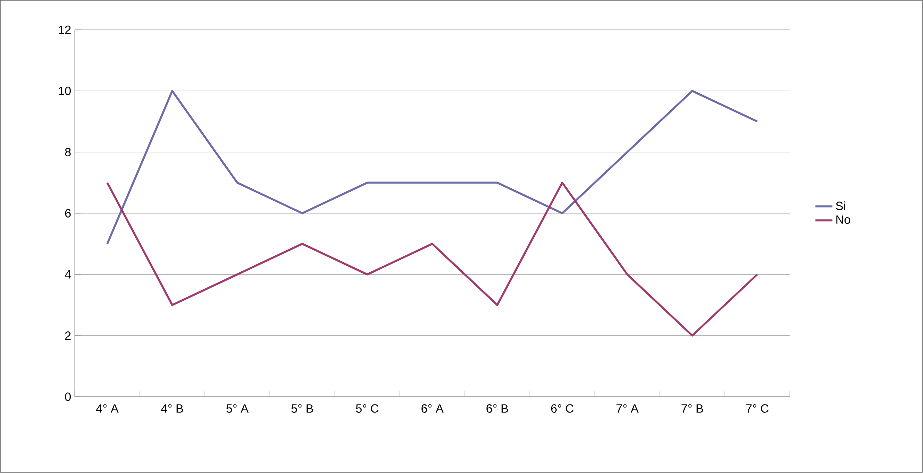 The image size is (923, 473). I want to click on y-tick-label: 10, so click(65, 91).